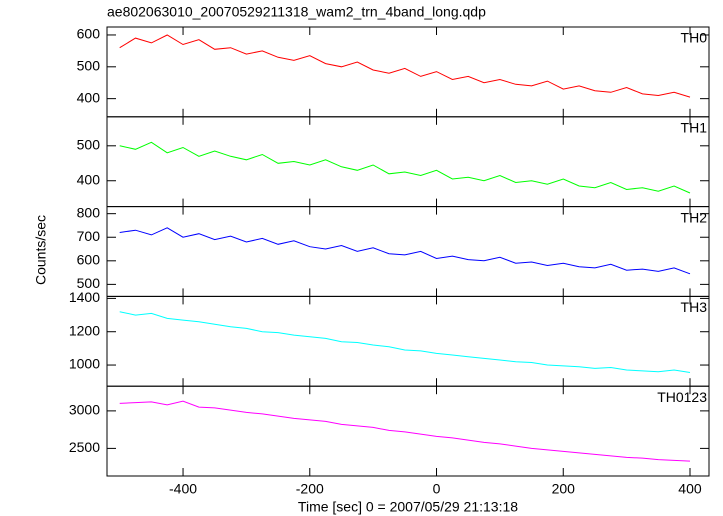 The height and width of the screenshot is (516, 723). What do you see at coordinates (694, 38) in the screenshot?
I see `panel-label: TH0` at bounding box center [694, 38].